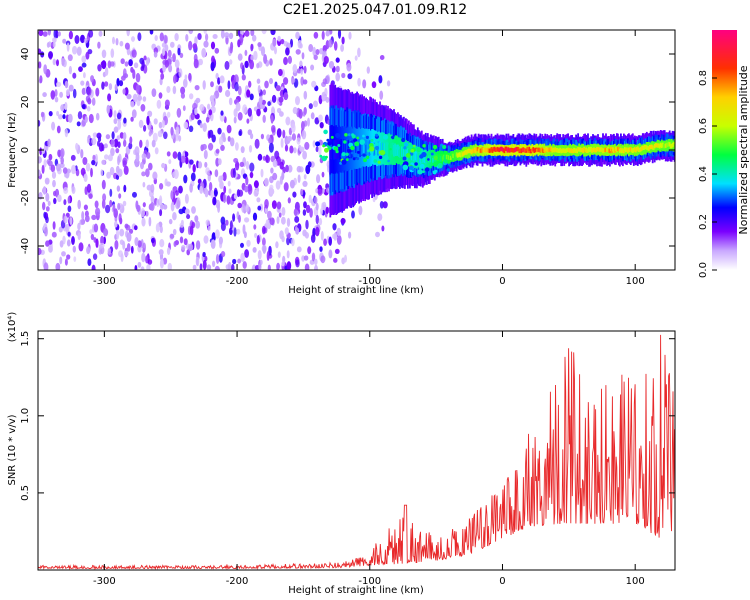  What do you see at coordinates (25, 150) in the screenshot?
I see `y-tick-label: 0` at bounding box center [25, 150].